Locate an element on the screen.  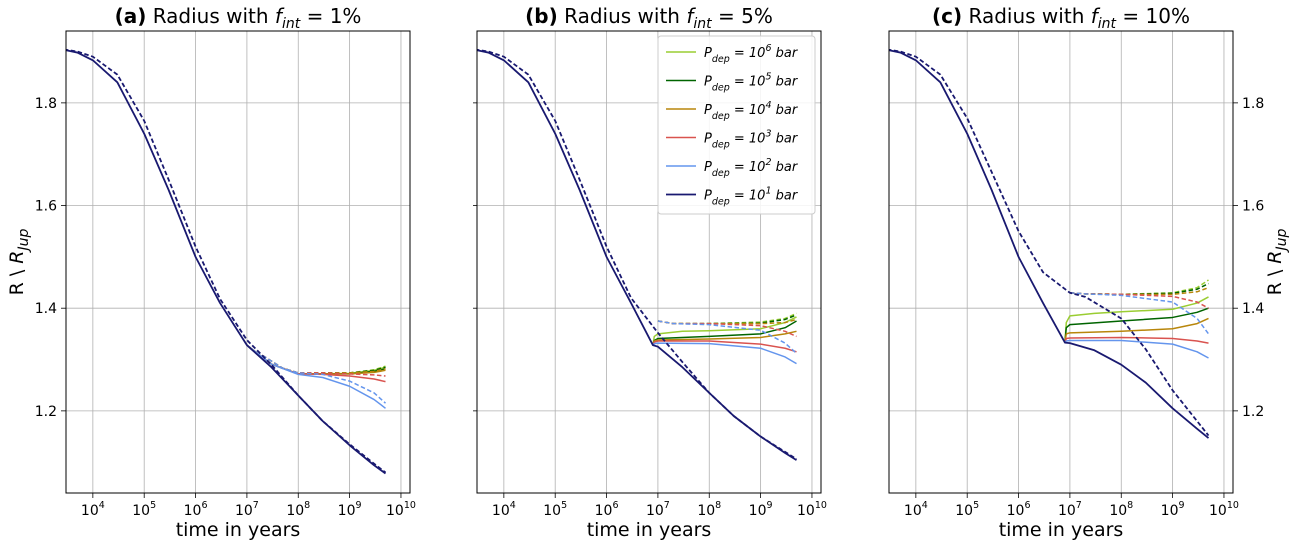
legend-label: Pdep = 106 bar is located at coordinates (751, 54).